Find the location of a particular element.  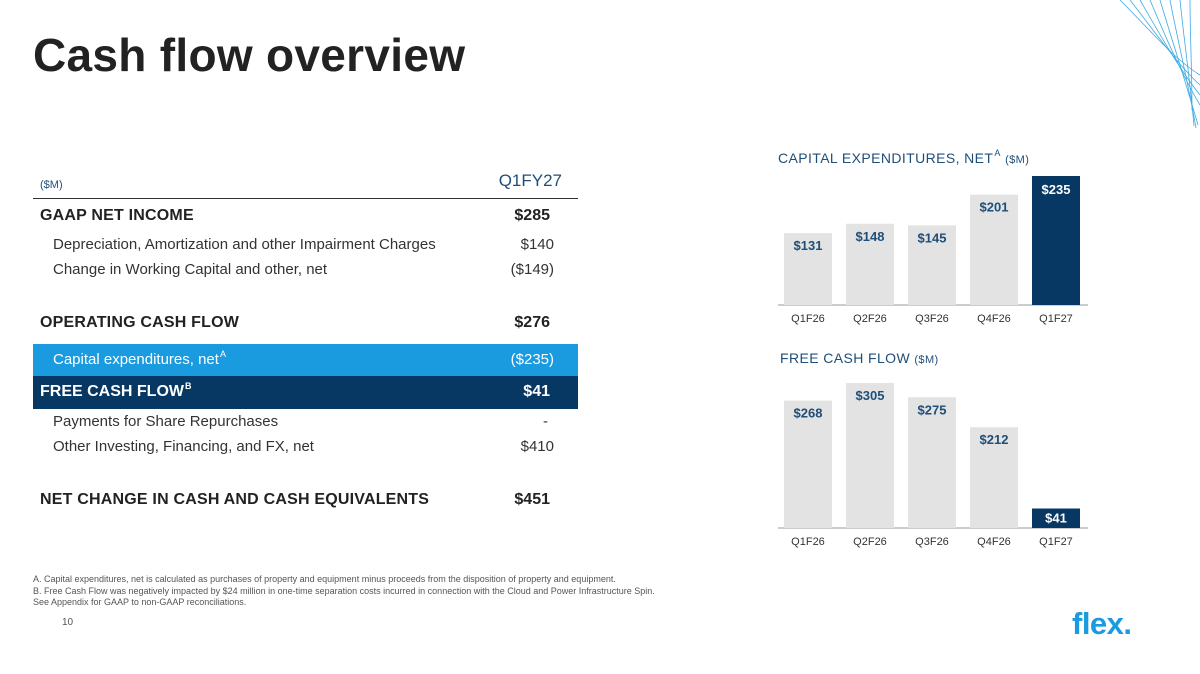

table-header: ($M) Q1FY27 is located at coordinates (305, 182).